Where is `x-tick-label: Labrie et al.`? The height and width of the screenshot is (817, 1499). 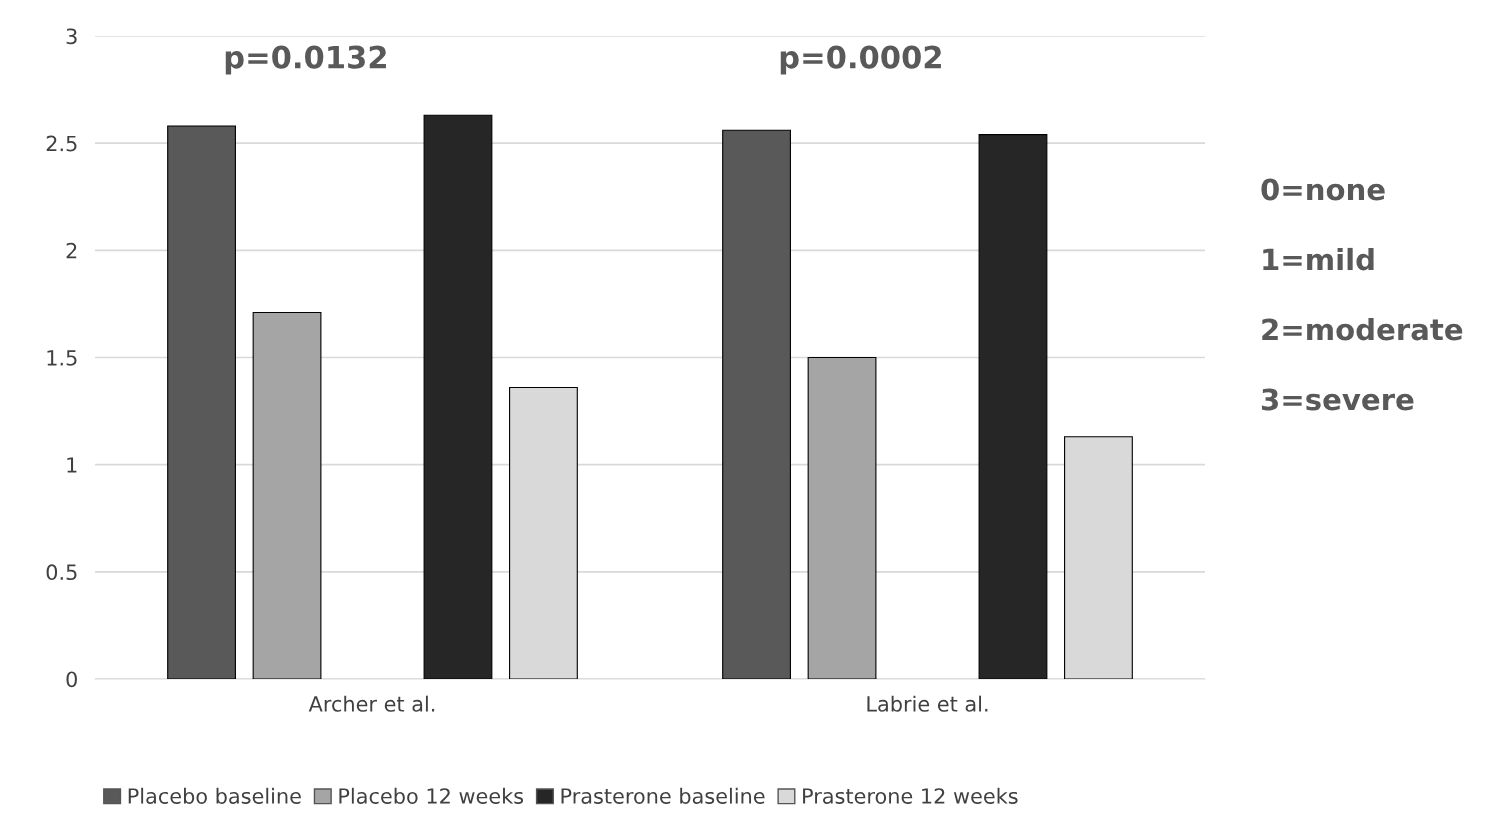
x-tick-label: Labrie et al. is located at coordinates (927, 703).